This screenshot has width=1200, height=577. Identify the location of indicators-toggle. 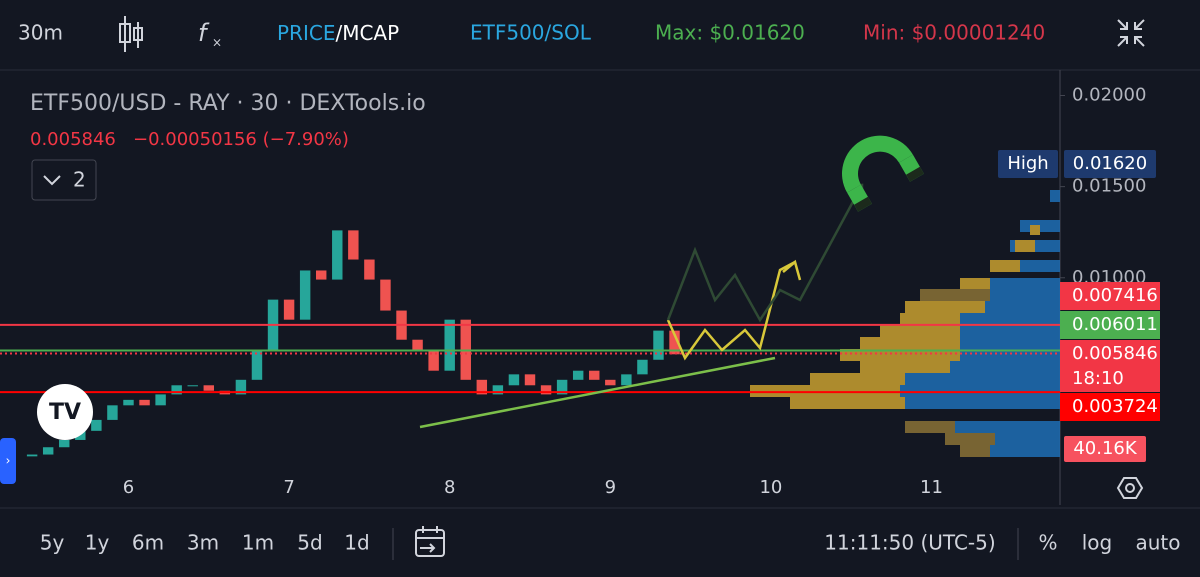
(64, 180).